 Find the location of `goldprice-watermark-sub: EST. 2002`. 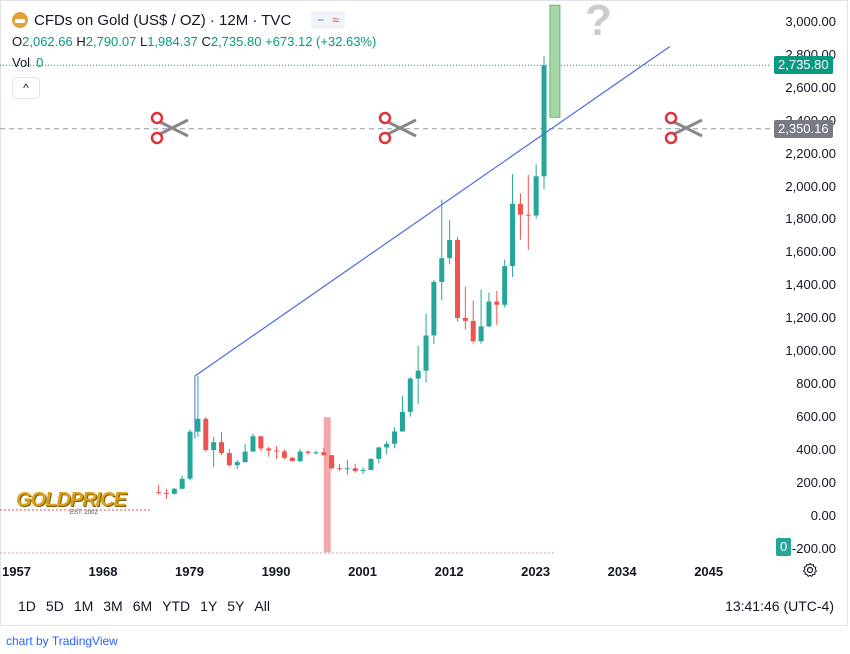

goldprice-watermark-sub: EST. 2002 is located at coordinates (84, 513).